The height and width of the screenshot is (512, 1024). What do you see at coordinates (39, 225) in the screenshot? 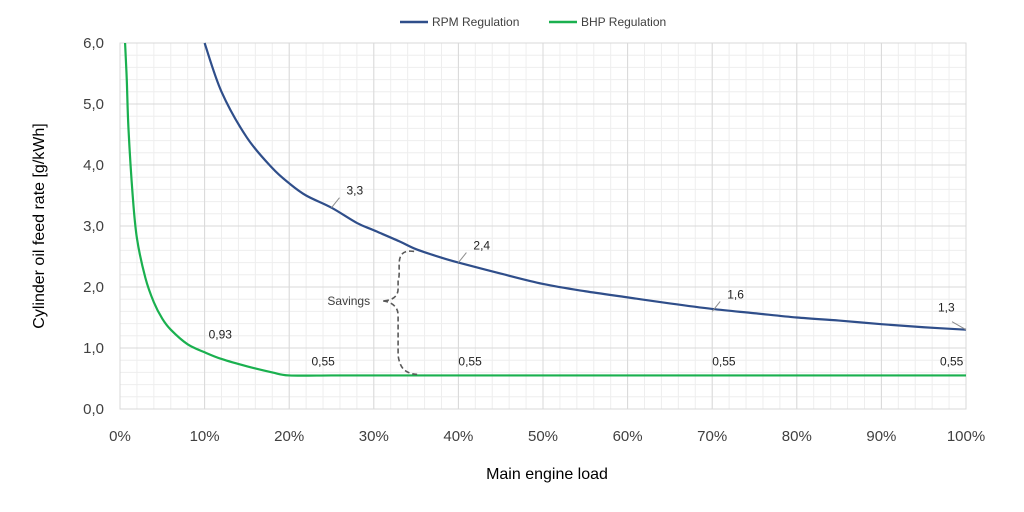
I see `y-axis-title: Cylinder oil feed rate [g/kWh]` at bounding box center [39, 225].